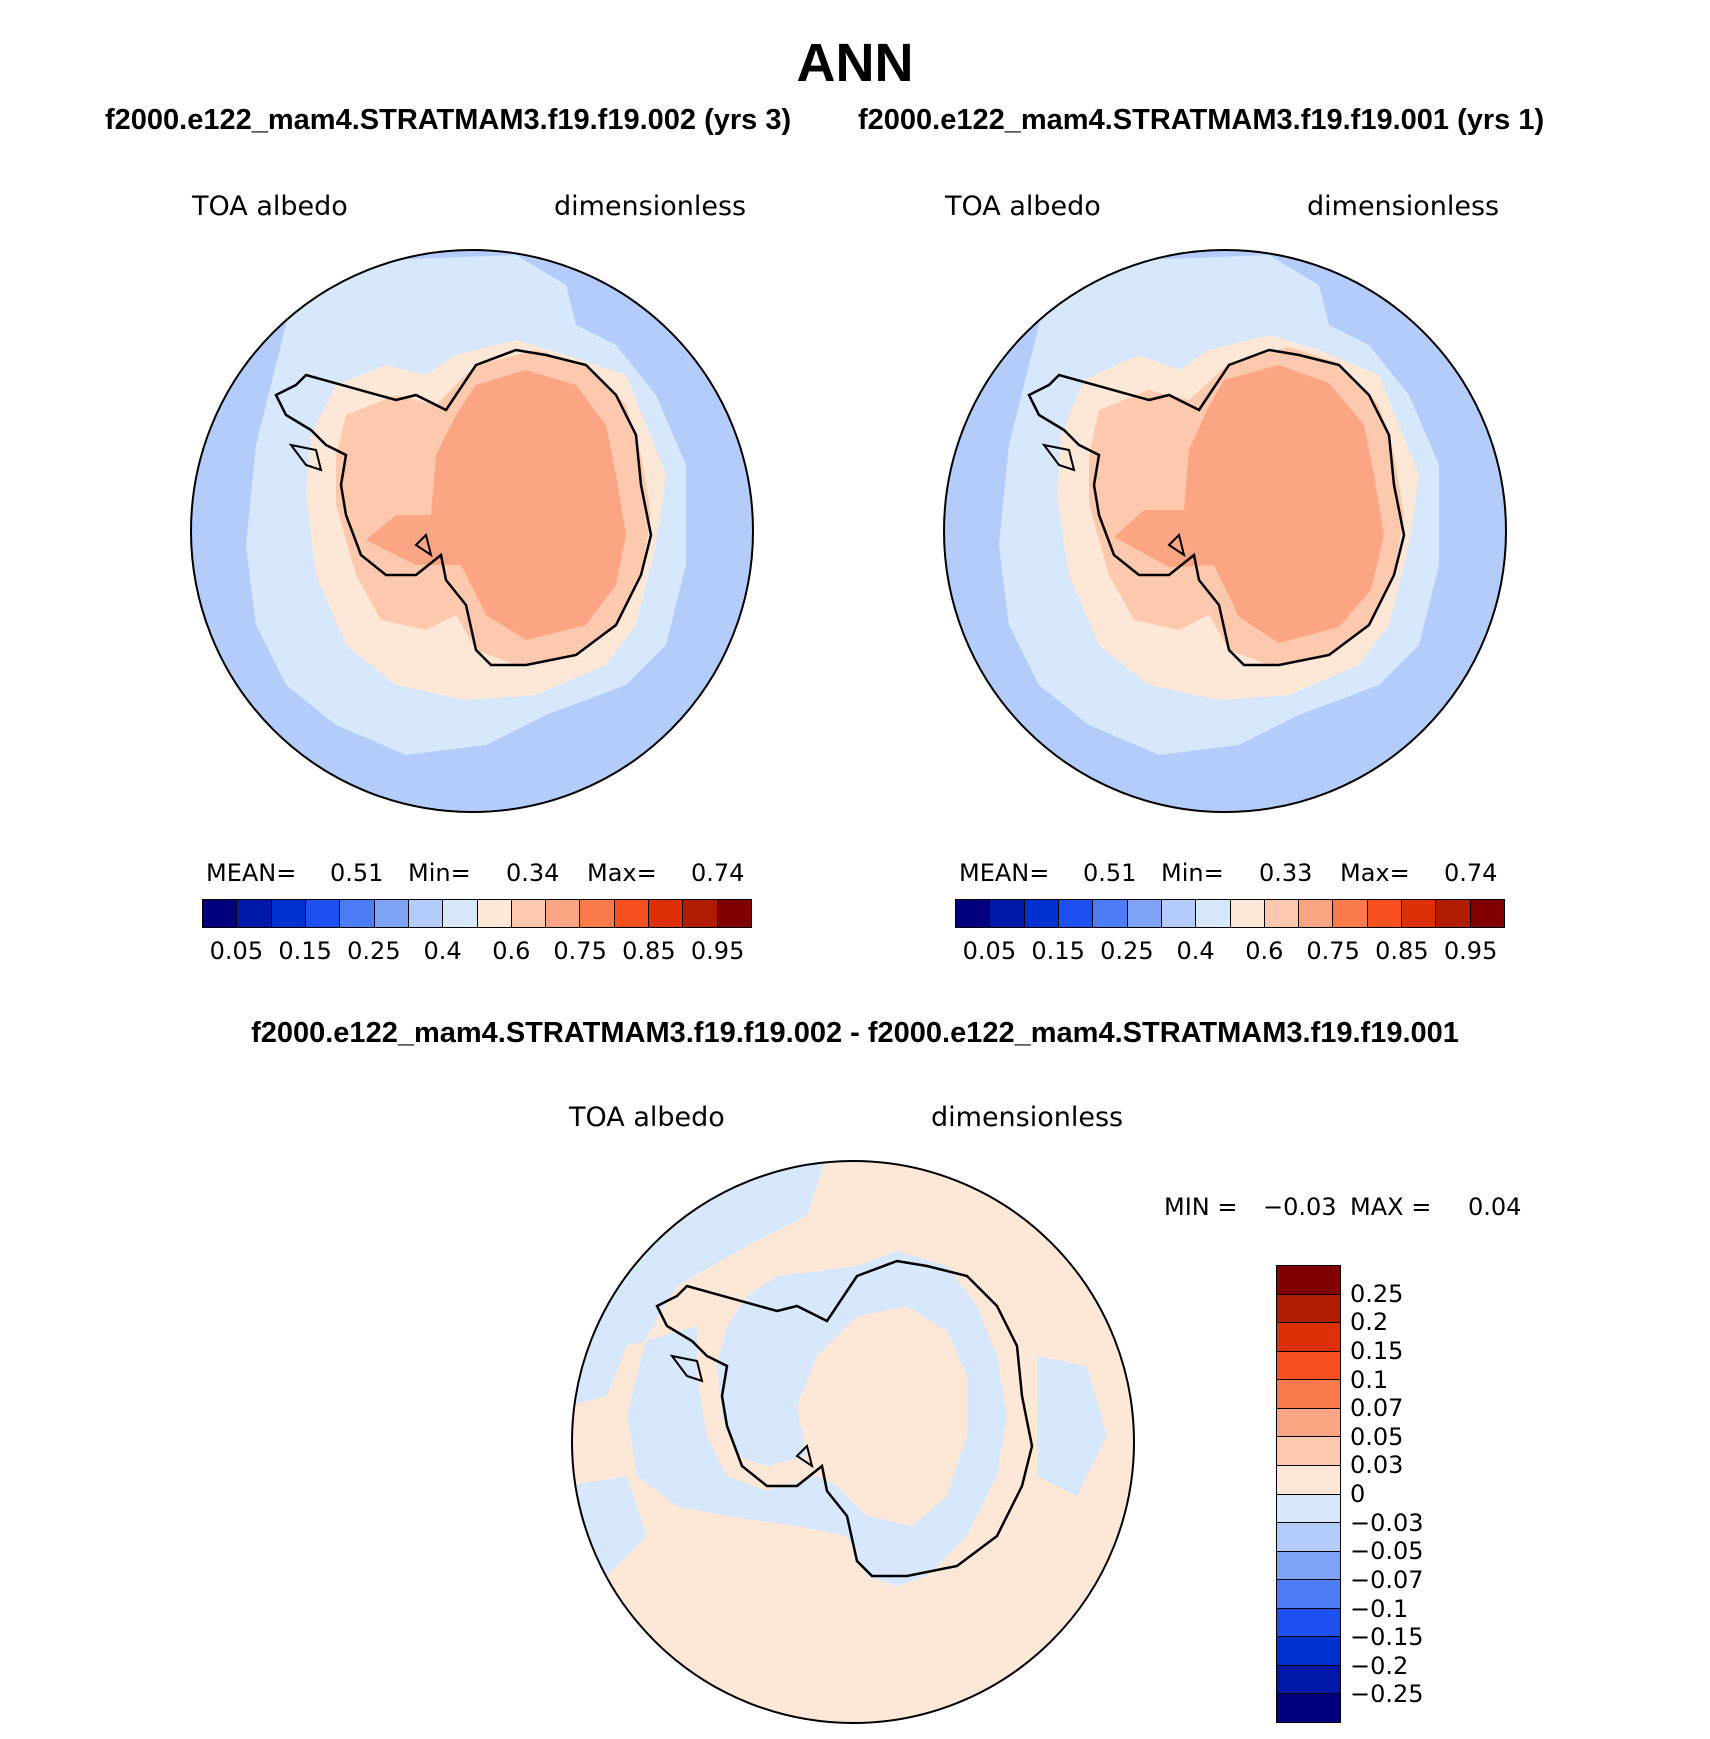  Describe the element at coordinates (1192, 873) in the screenshot. I see `panel2-min-label: Min=` at that location.